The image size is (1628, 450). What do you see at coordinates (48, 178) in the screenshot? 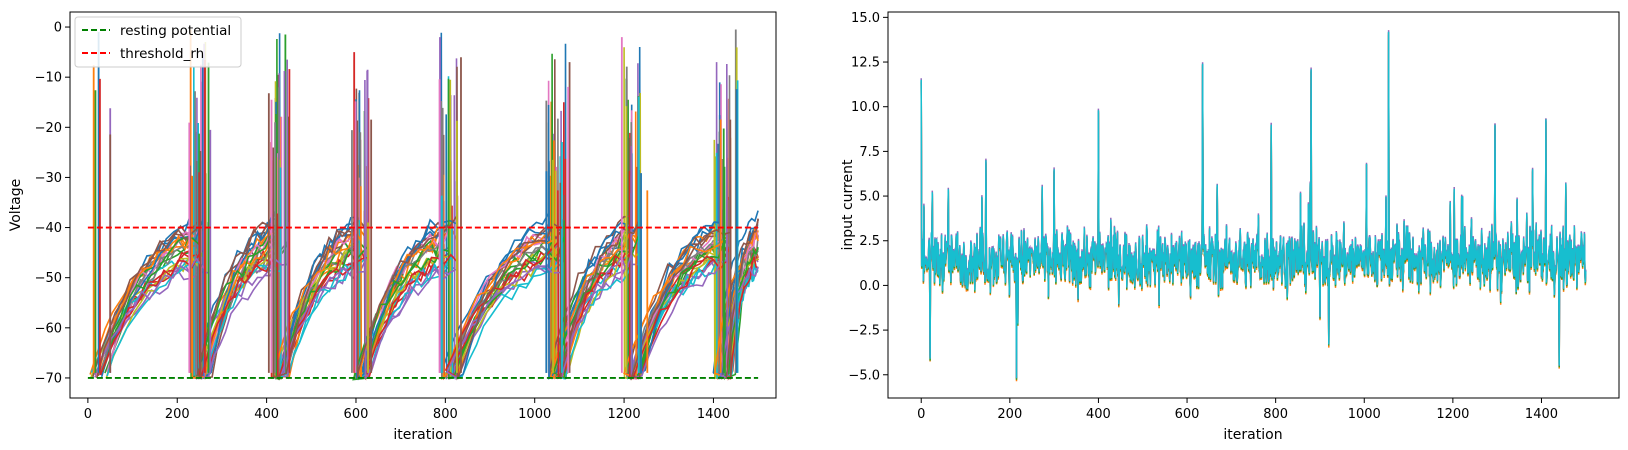
I see `y-tick-label-4: −30` at bounding box center [48, 178].